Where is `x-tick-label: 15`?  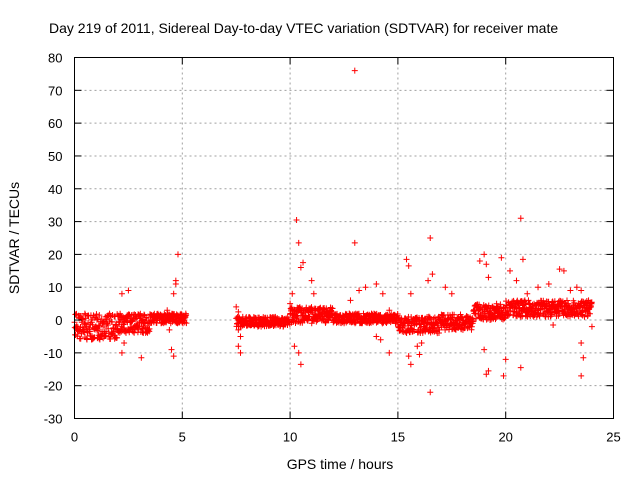 x-tick-label: 15 is located at coordinates (398, 437).